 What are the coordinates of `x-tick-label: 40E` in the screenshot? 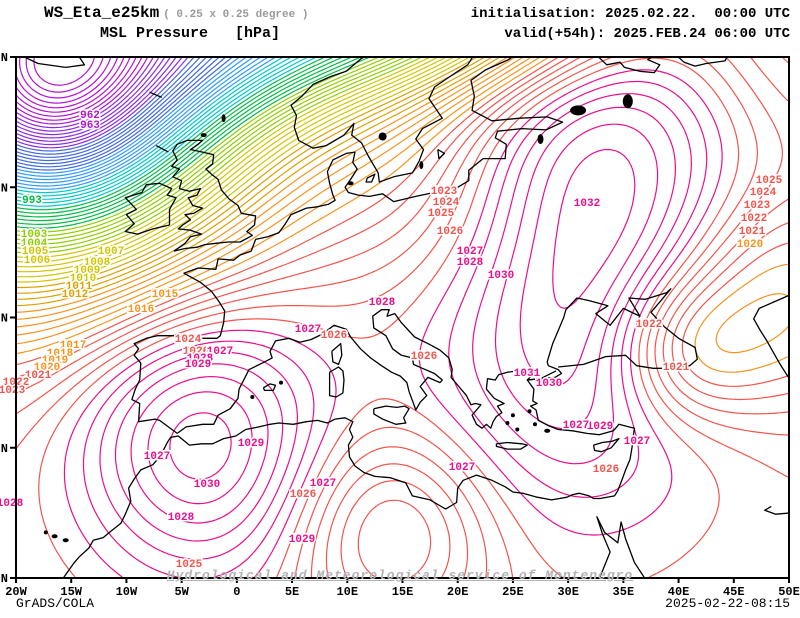 It's located at (679, 592).